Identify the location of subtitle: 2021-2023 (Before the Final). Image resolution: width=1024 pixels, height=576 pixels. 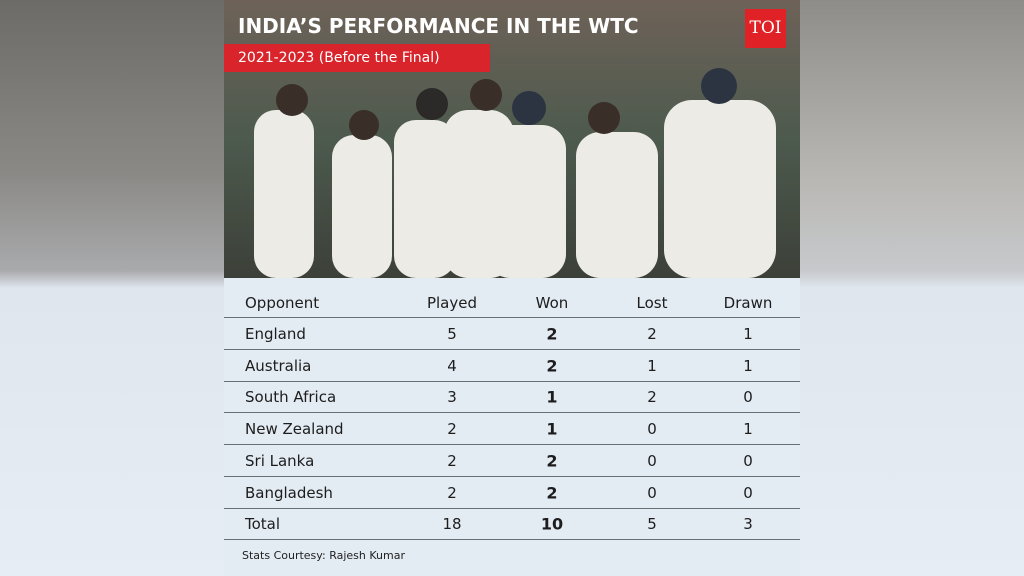
(357, 58).